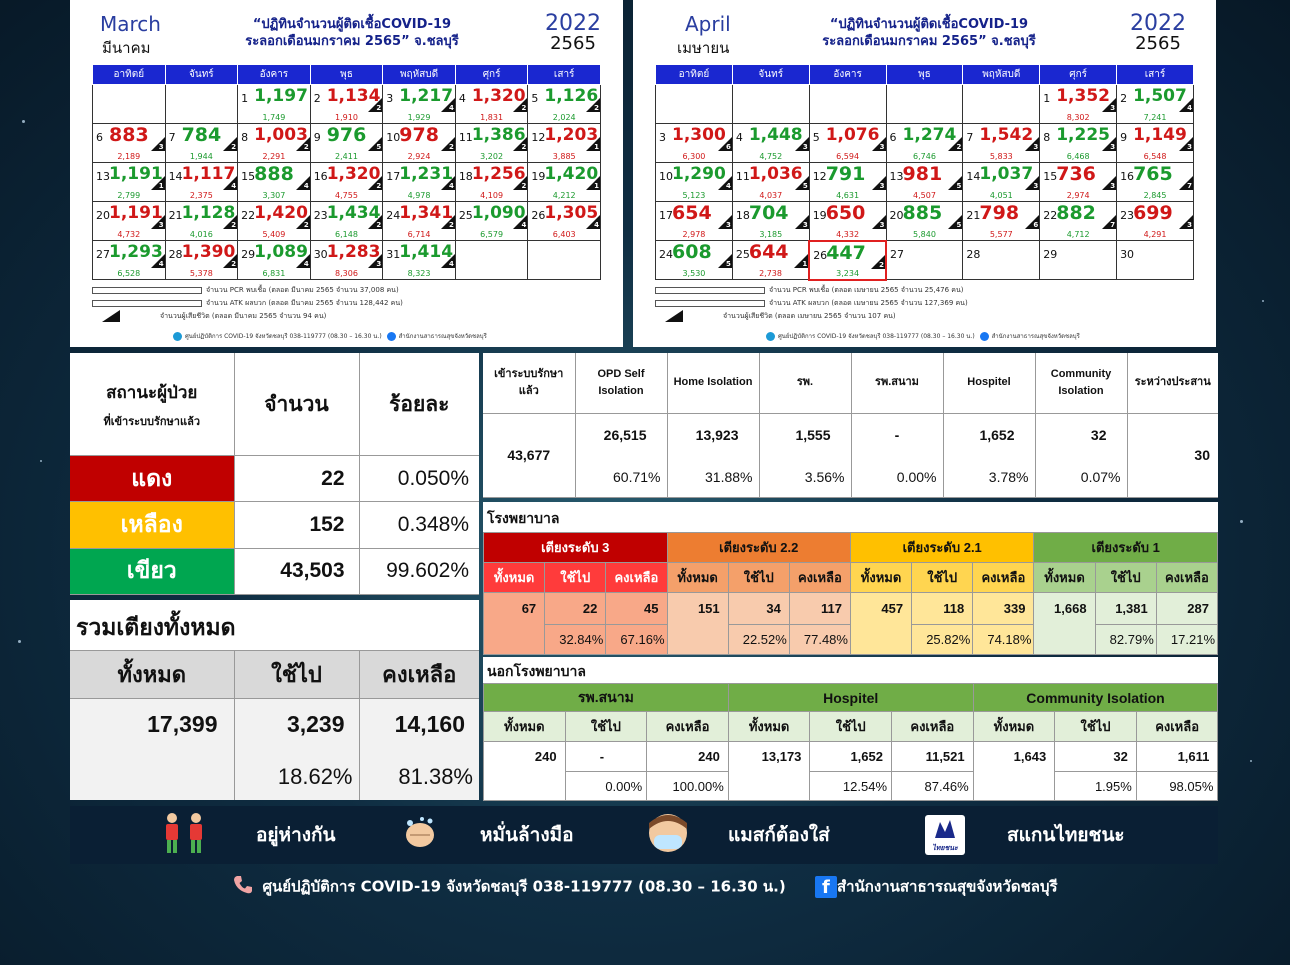  I want to click on status-count: 152, so click(296, 525).